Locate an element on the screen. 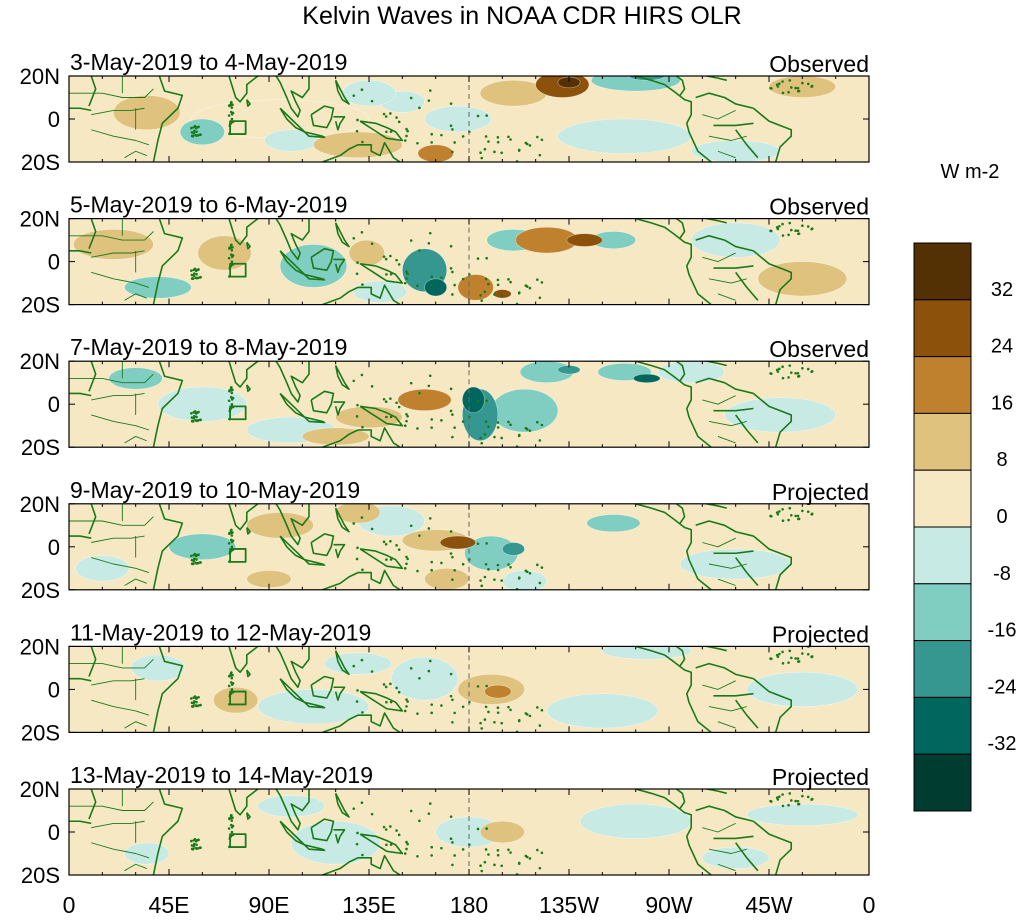 The image size is (1021, 920). colorbar-swatch is located at coordinates (942, 328).